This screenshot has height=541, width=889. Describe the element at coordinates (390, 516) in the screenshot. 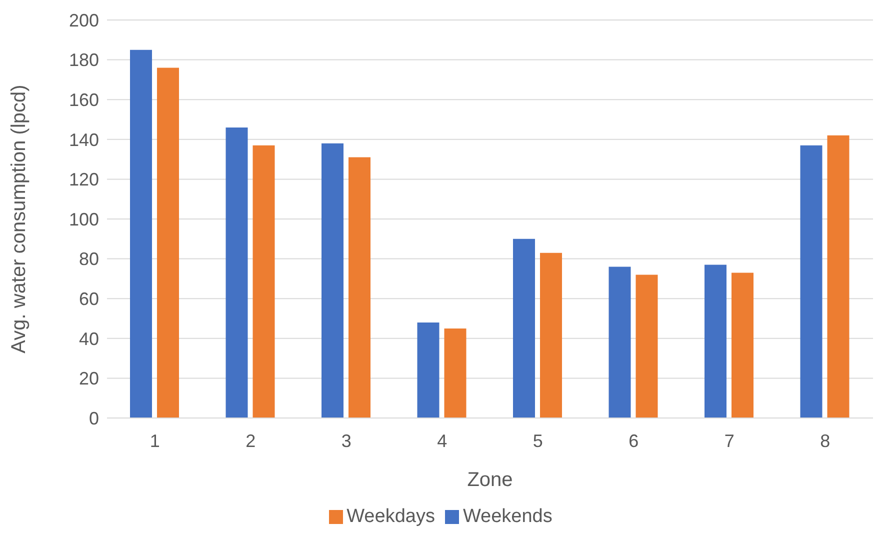

I see `legend-label: Weekdays` at that location.